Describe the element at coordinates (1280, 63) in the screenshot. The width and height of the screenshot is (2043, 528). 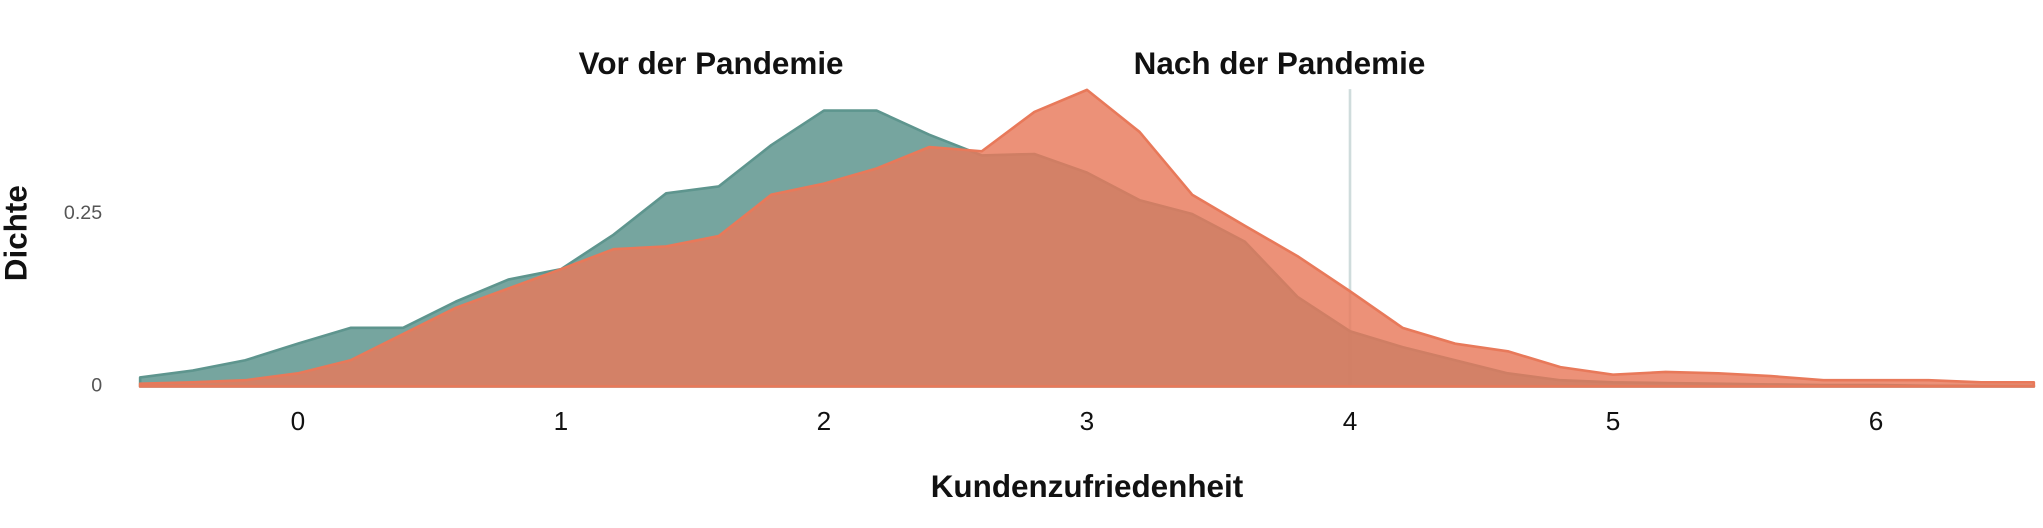
I see `series-label: Nach der Pandemie` at that location.